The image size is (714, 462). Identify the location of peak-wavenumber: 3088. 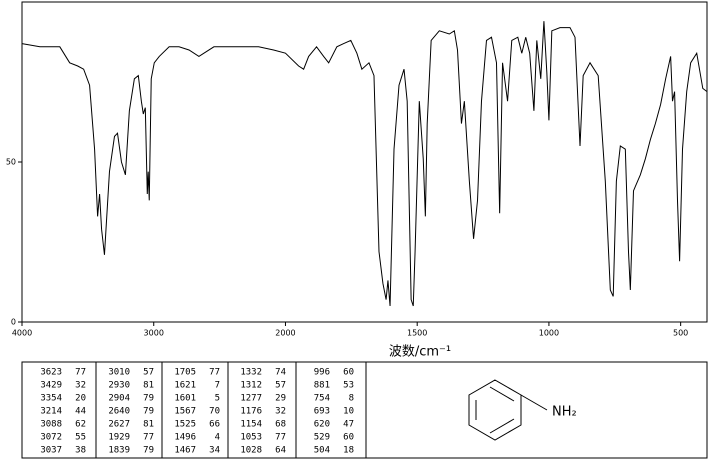
(51, 425).